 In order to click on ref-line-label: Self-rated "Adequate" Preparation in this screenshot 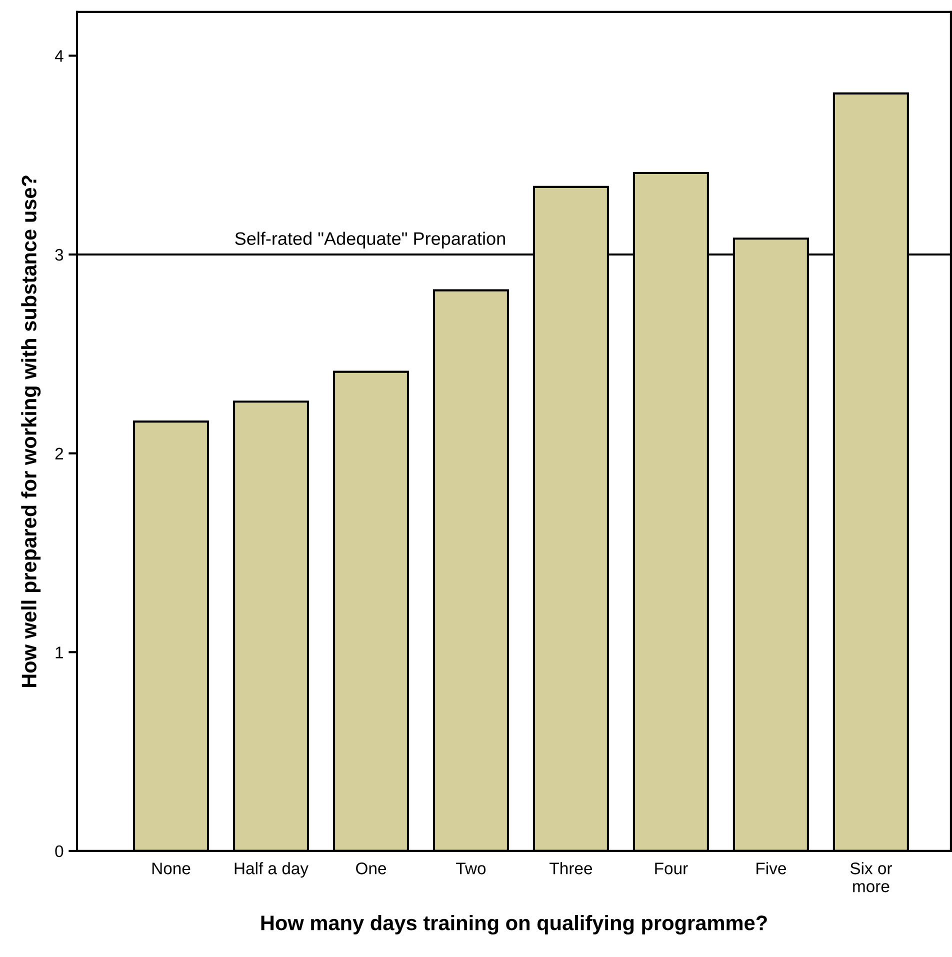, I will do `click(370, 240)`.